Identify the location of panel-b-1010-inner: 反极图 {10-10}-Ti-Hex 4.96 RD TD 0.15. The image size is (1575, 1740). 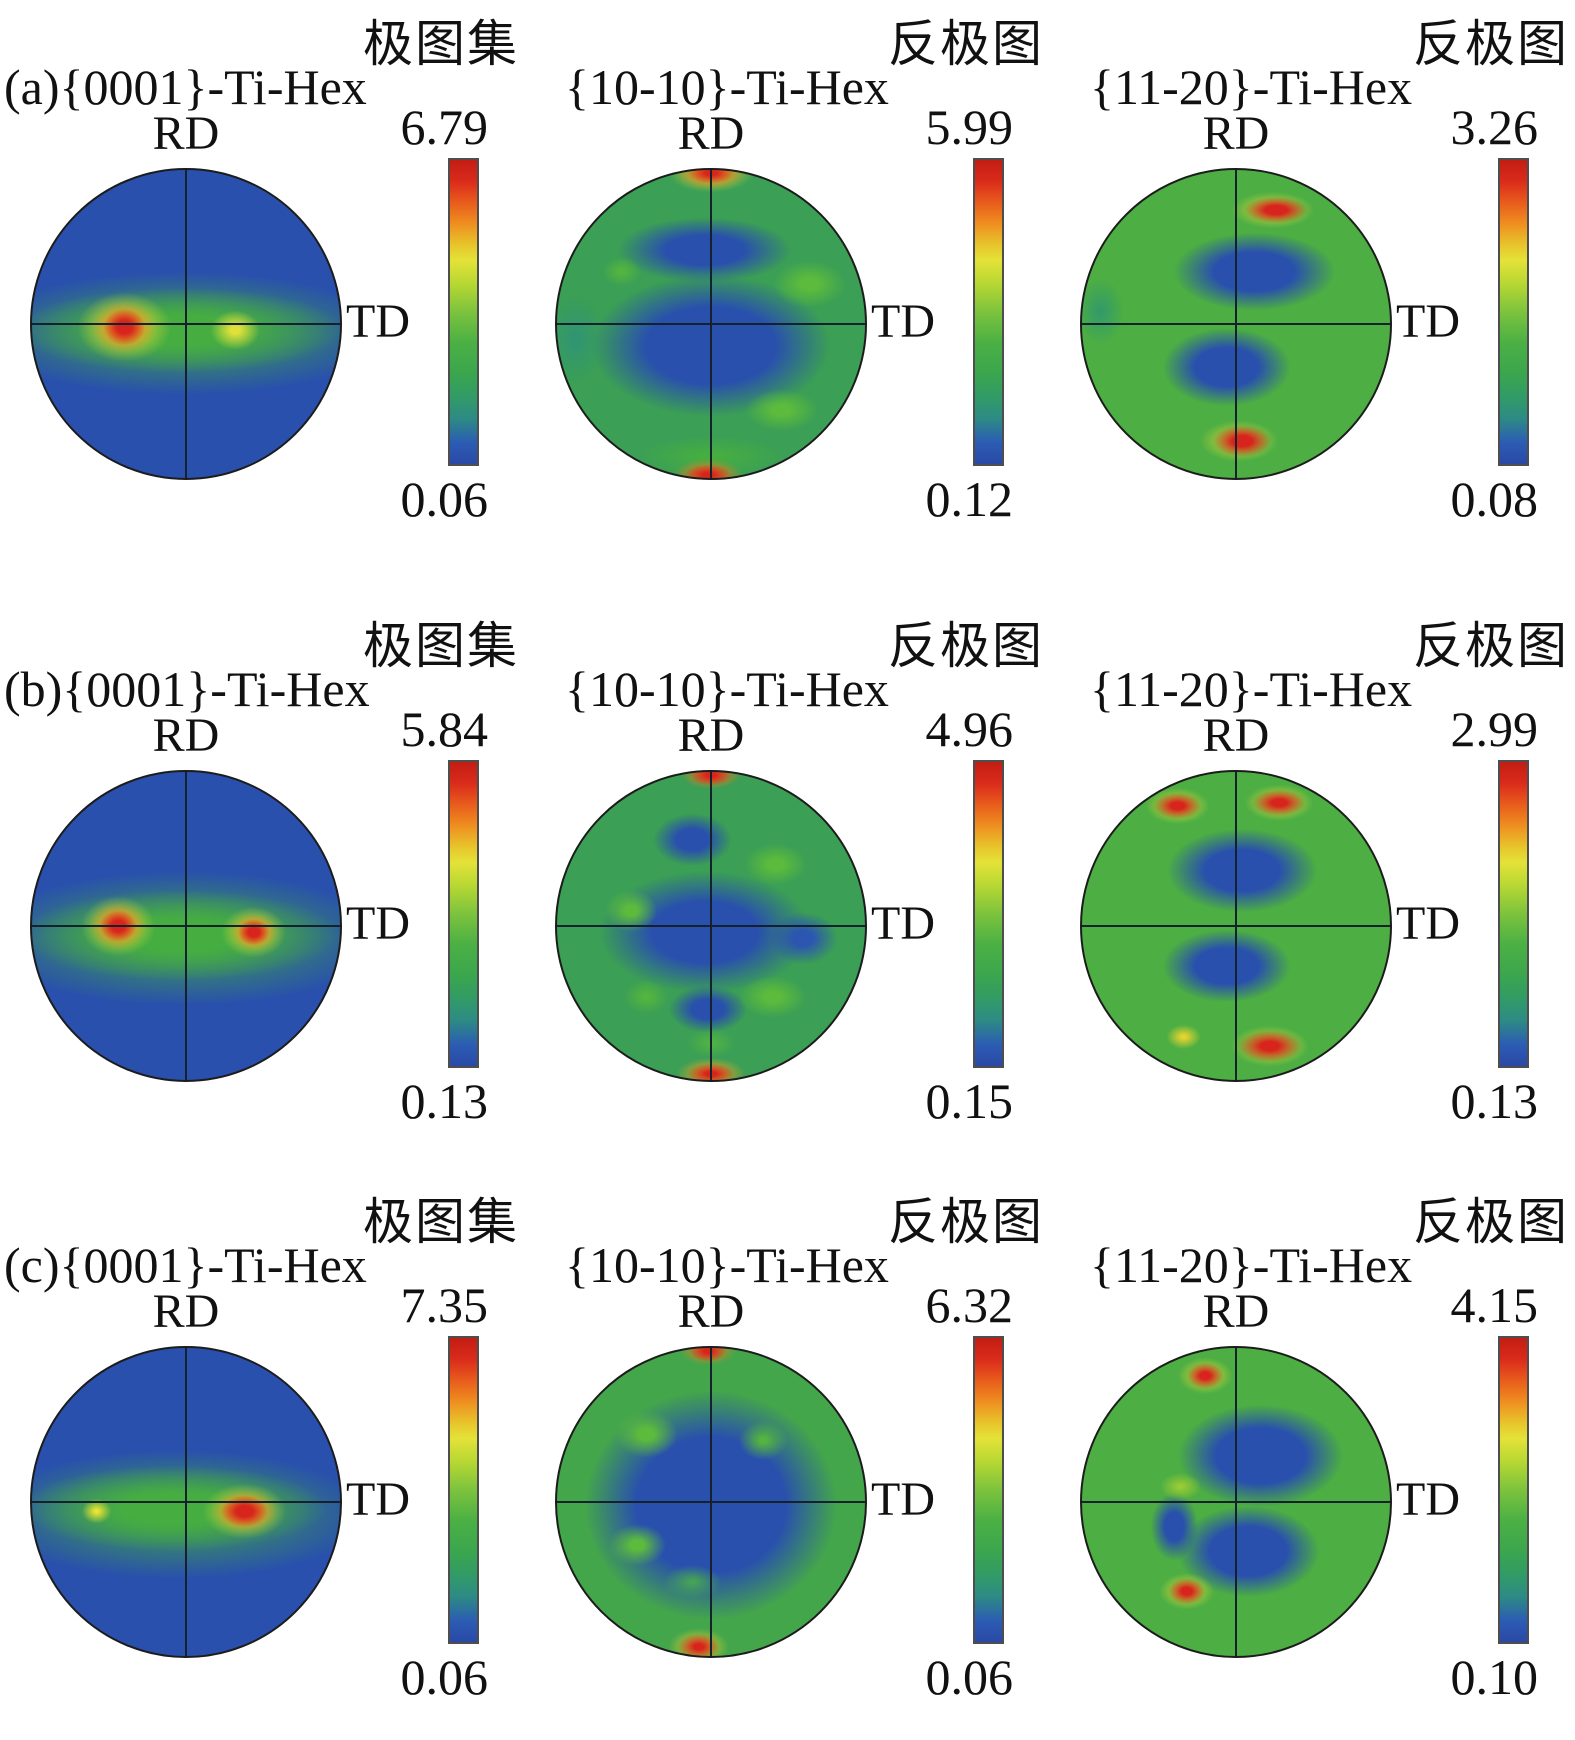
(787, 883).